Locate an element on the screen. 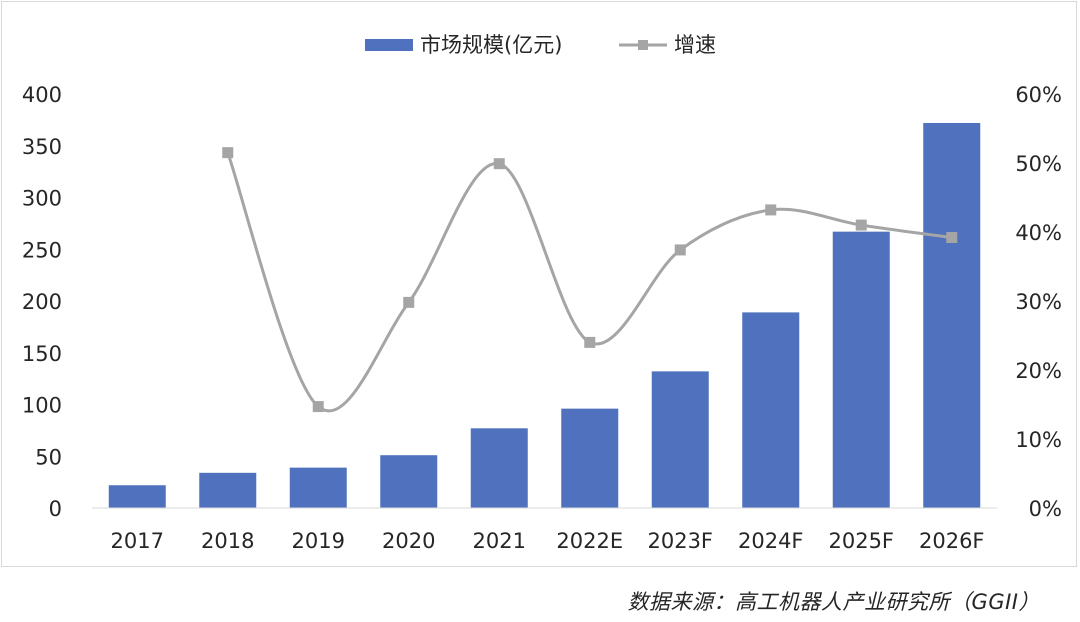 Image resolution: width=1080 pixels, height=622 pixels. y-left-tick-label: 50 is located at coordinates (48, 457).